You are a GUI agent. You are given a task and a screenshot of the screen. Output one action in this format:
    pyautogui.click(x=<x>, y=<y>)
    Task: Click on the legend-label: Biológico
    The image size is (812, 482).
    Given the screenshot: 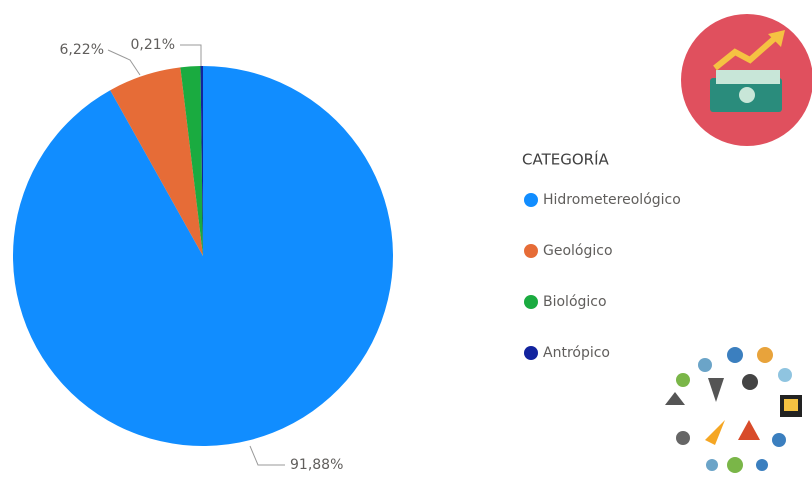 What is the action you would take?
    pyautogui.click(x=575, y=302)
    